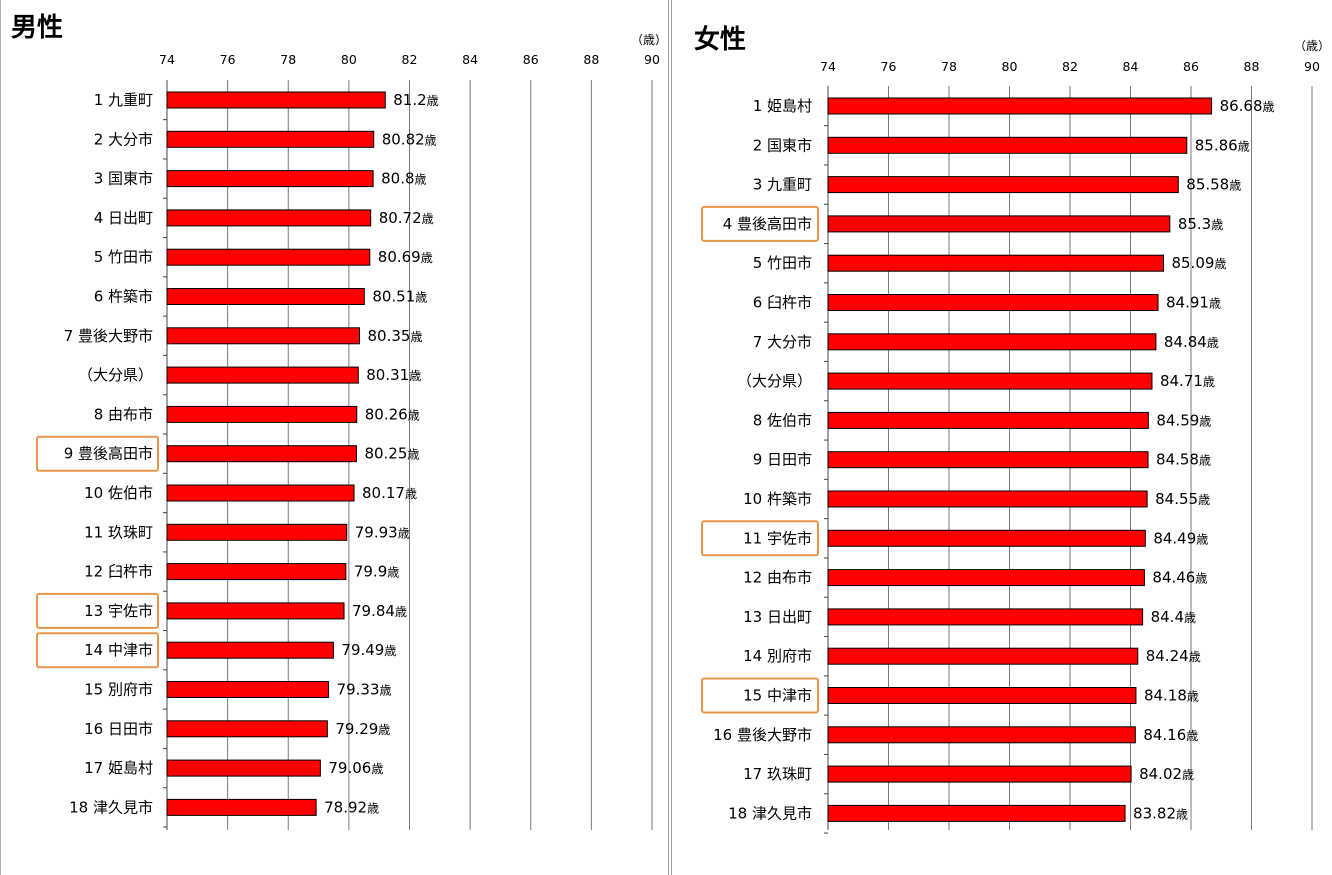  What do you see at coordinates (1216, 145) in the screenshot?
I see `value-number: 85.86` at bounding box center [1216, 145].